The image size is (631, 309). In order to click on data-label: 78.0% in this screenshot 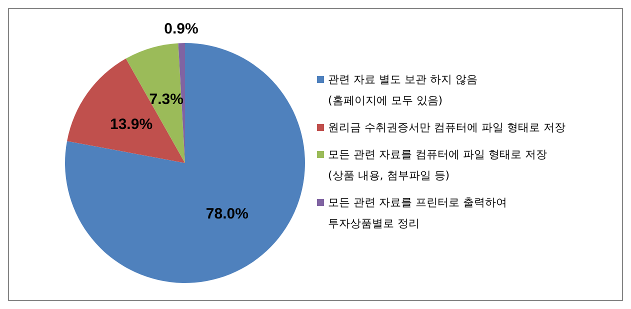, I will do `click(227, 213)`.